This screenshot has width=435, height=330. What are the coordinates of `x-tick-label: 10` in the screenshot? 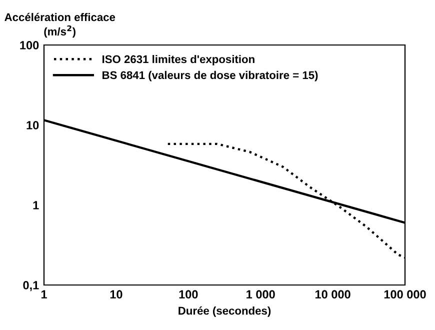 It's located at (116, 294).